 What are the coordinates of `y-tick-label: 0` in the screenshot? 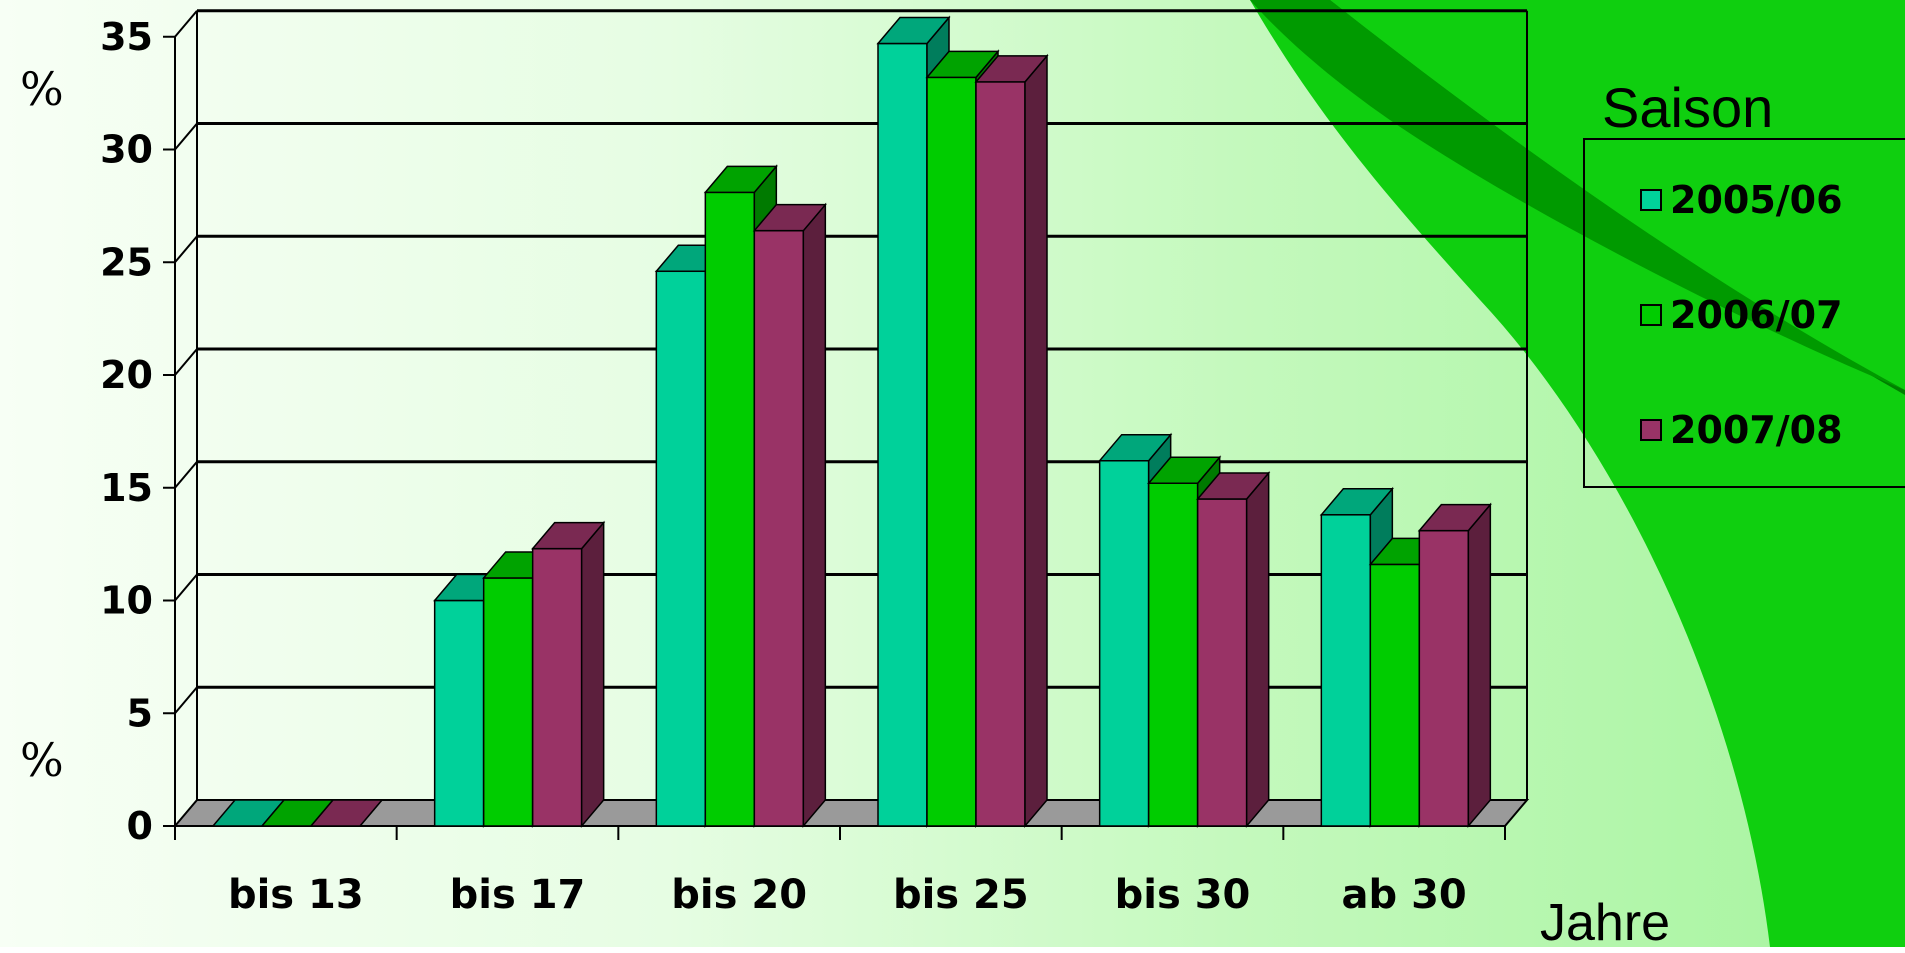 It's located at (140, 826).